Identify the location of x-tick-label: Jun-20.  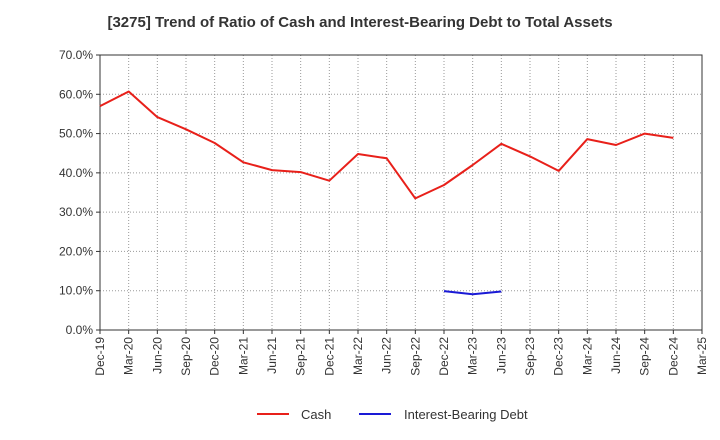
(157, 355).